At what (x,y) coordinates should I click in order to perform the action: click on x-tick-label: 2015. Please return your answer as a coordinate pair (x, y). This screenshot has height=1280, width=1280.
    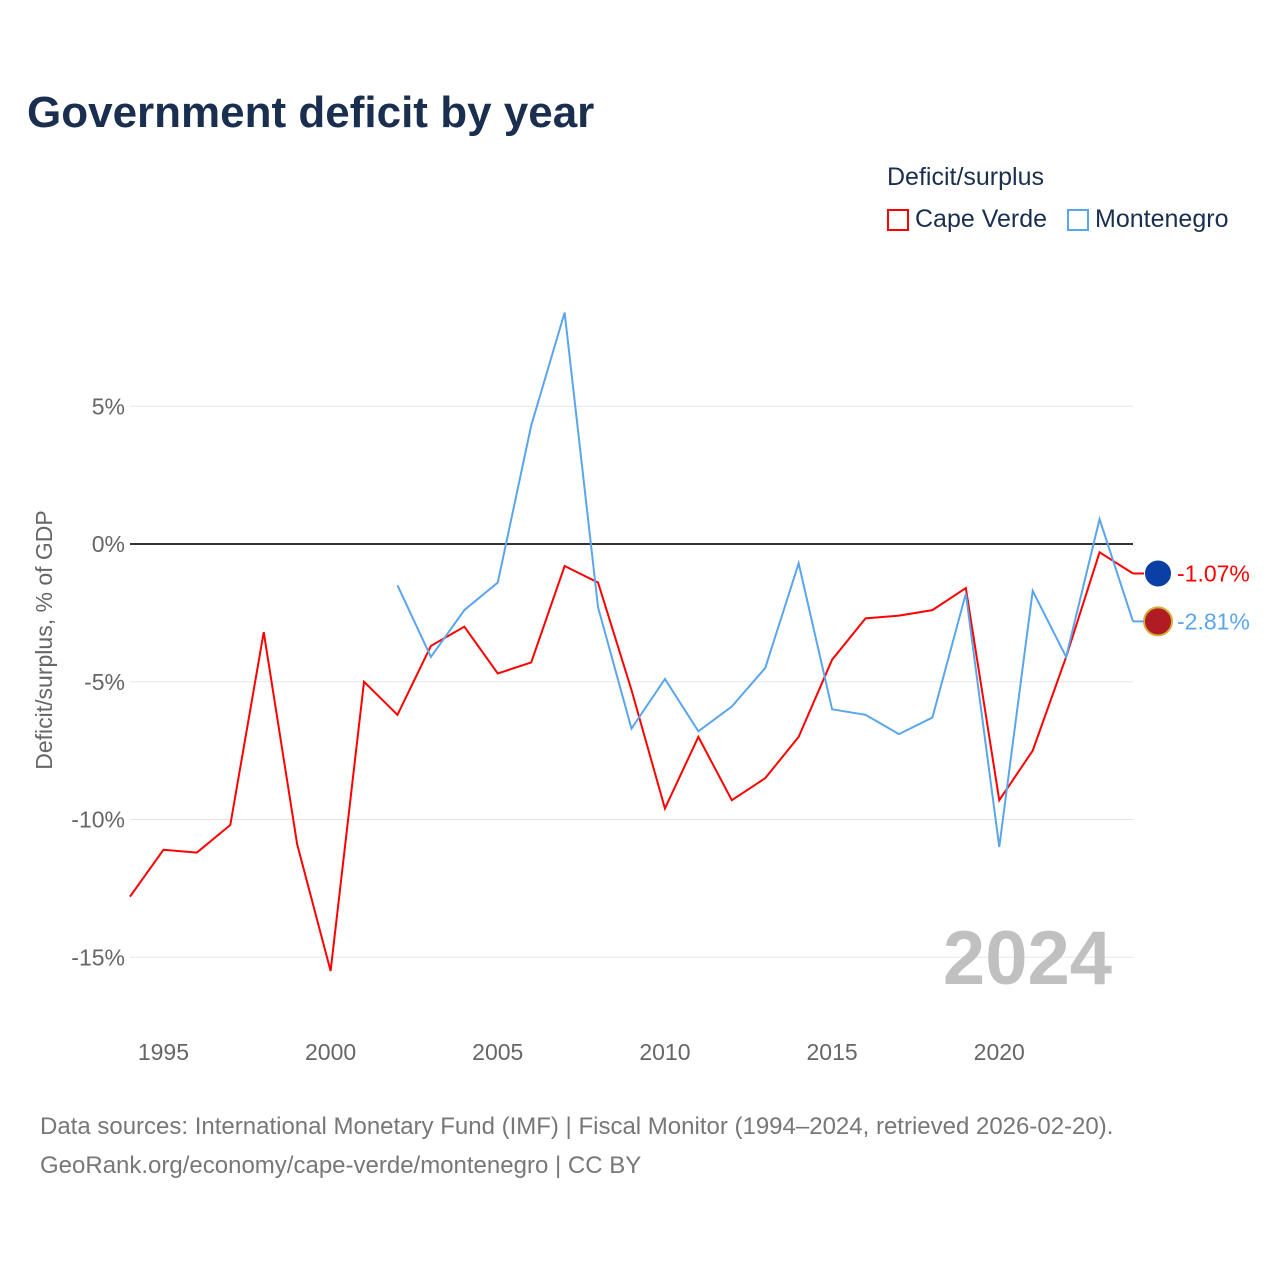
    Looking at the image, I should click on (832, 1052).